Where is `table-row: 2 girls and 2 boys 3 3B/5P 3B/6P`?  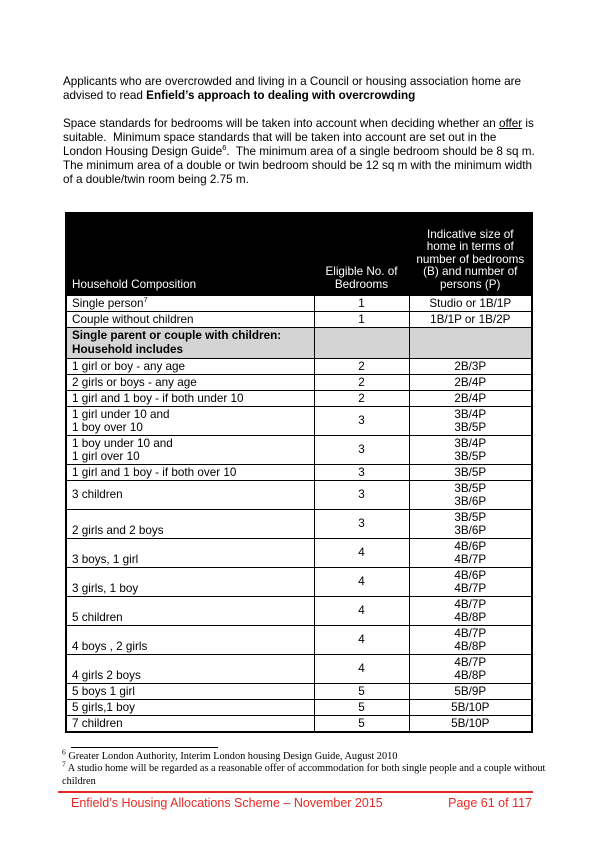
table-row: 2 girls and 2 boys 3 3B/5P 3B/6P is located at coordinates (299, 523).